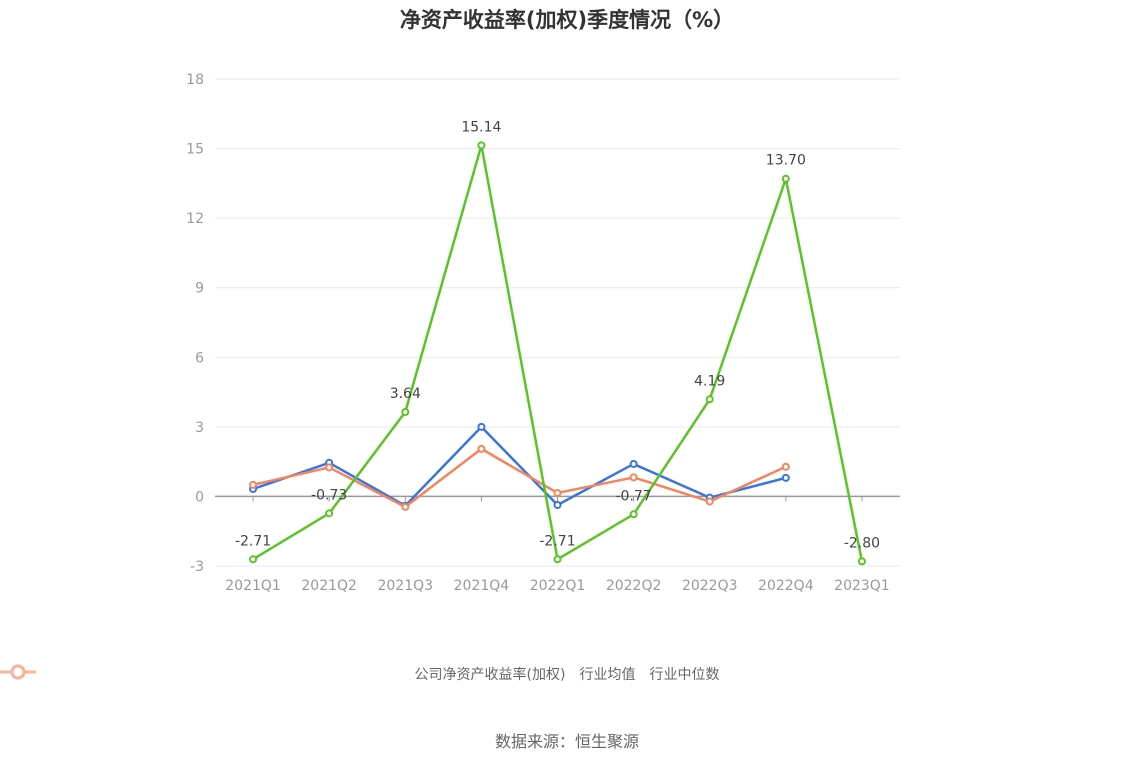 Image resolution: width=1134 pixels, height=766 pixels. Describe the element at coordinates (607, 675) in the screenshot. I see `legend-label: 行业均值` at that location.